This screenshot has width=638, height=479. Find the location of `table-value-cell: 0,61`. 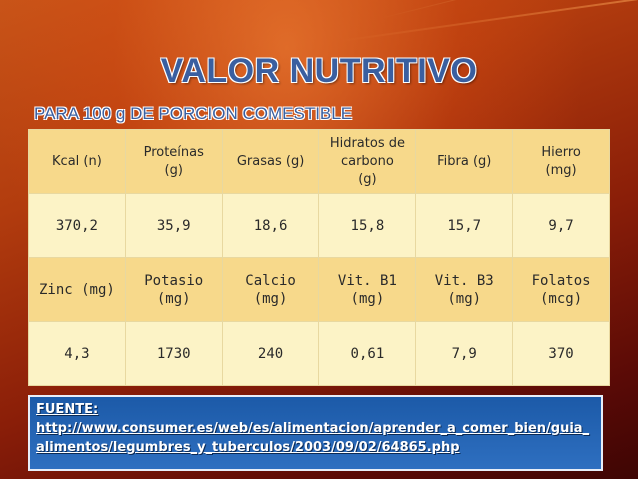

table-value-cell: 0,61 is located at coordinates (367, 353).